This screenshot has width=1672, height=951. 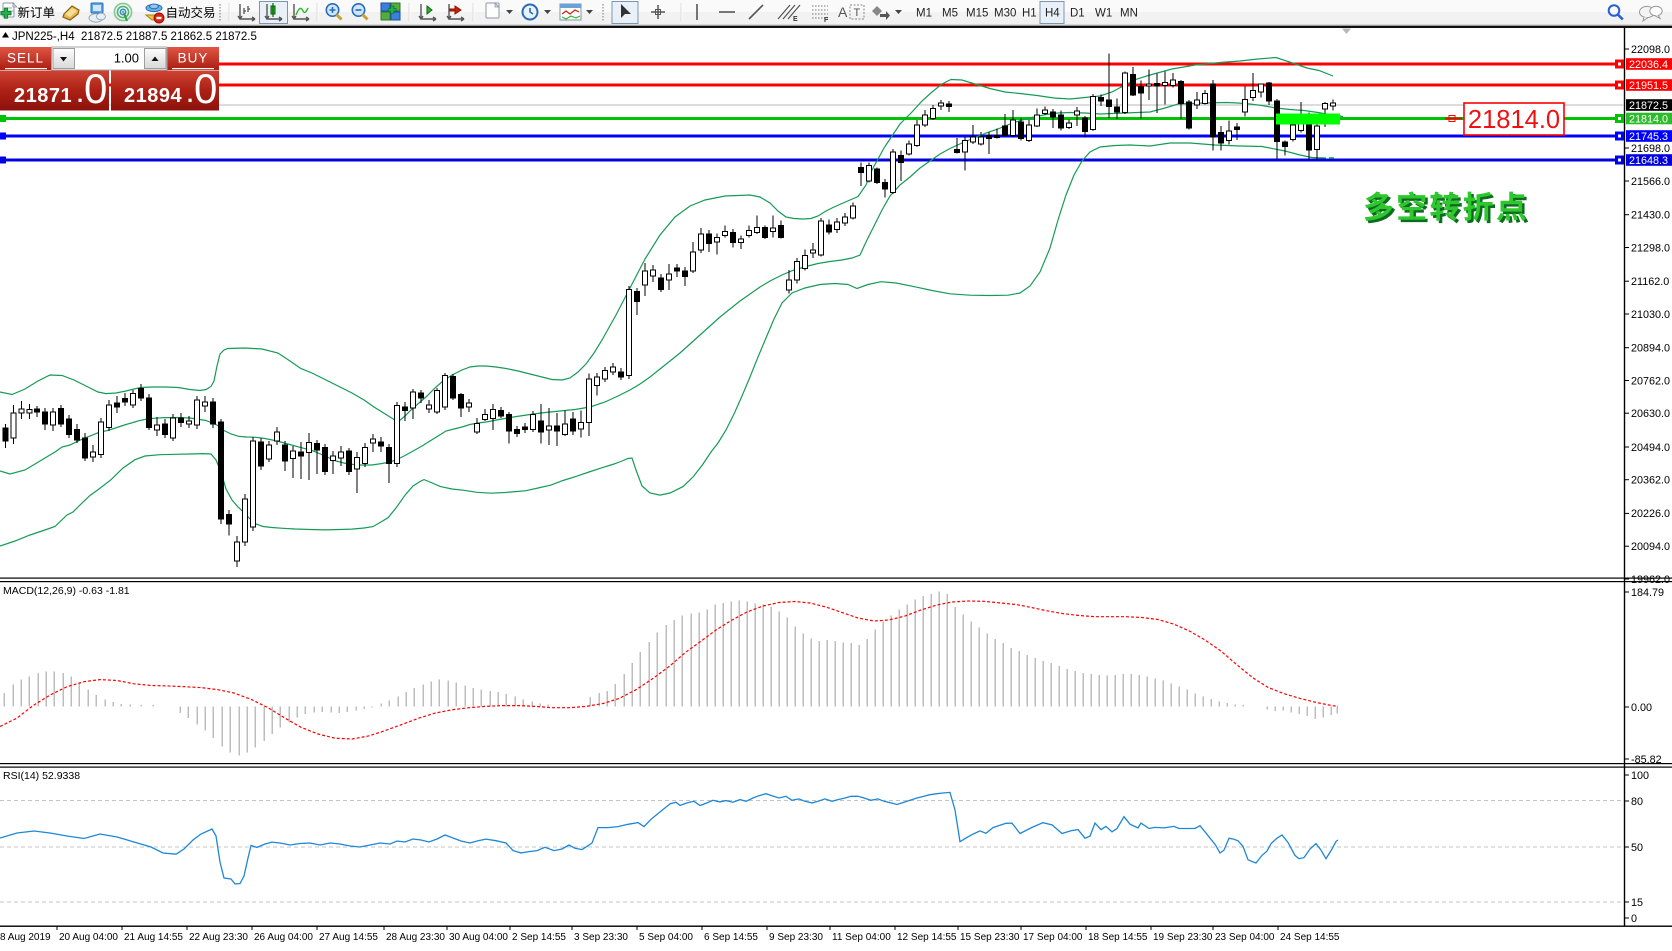 What do you see at coordinates (1650, 481) in the screenshot?
I see `svg-text: 20362.0` at bounding box center [1650, 481].